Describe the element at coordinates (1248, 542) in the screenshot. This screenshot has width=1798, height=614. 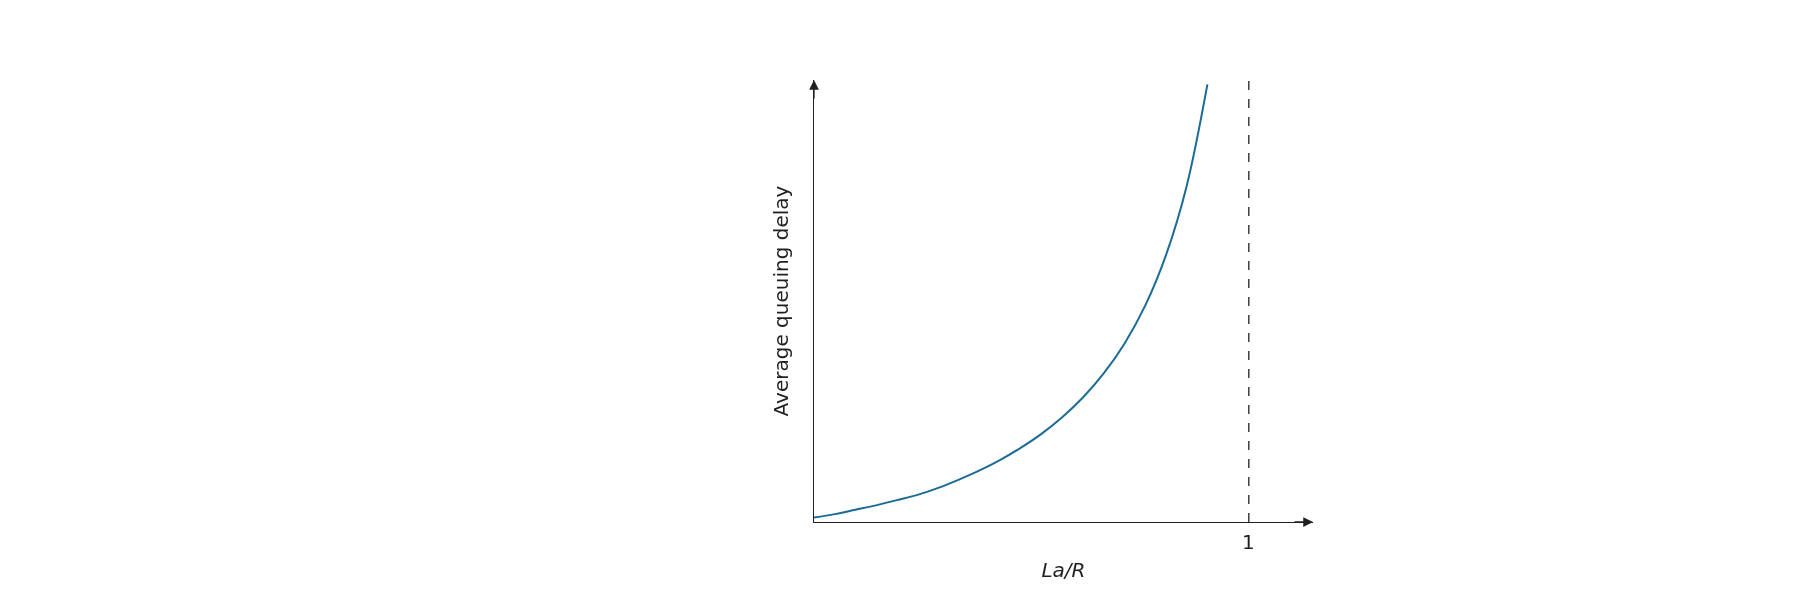
I see `text: 1` at that location.